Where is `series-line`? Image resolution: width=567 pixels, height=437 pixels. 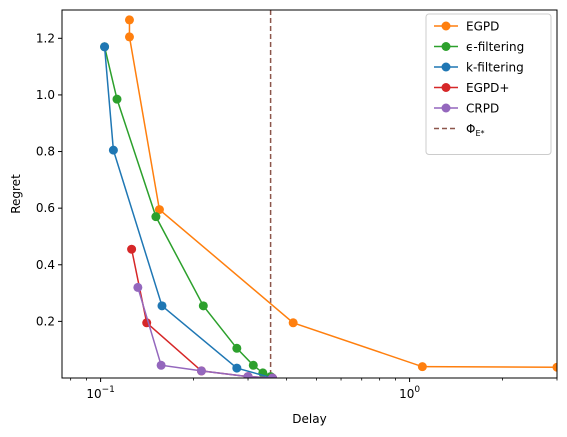 series-line is located at coordinates (201, 313).